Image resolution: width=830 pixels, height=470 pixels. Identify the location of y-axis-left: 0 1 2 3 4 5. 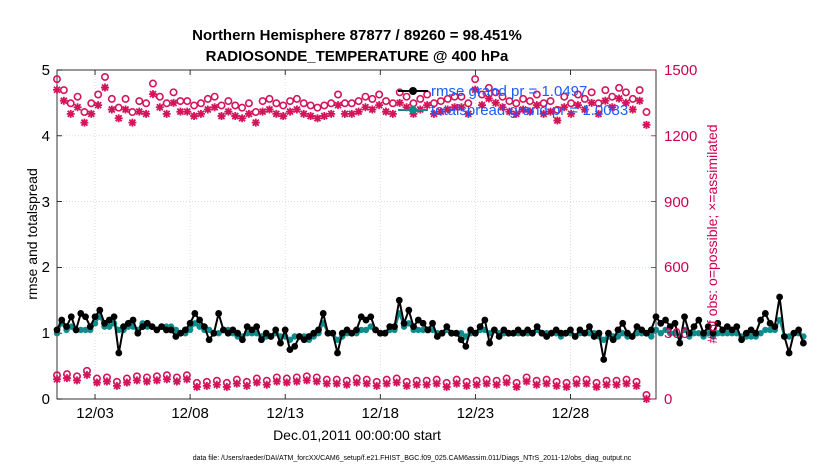
(46, 235).